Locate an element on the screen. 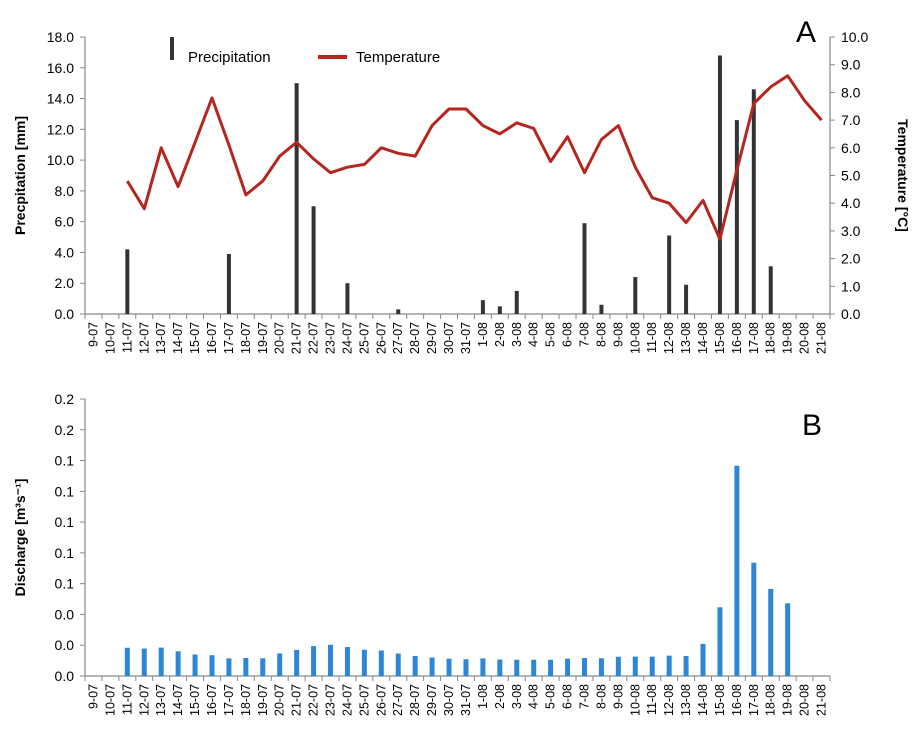  panel-a-x-tick-label: 28-07 is located at coordinates (415, 338).